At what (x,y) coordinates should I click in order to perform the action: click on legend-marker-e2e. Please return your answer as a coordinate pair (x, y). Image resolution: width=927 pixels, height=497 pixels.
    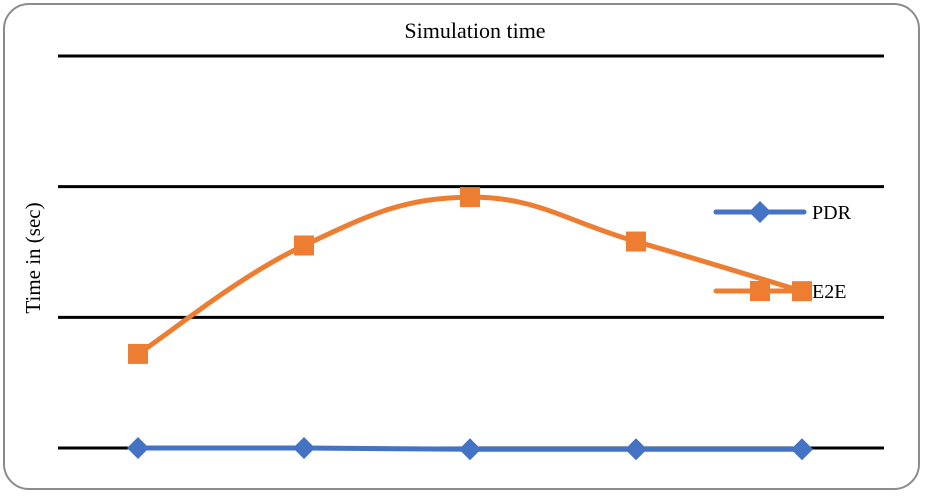
    Looking at the image, I should click on (760, 291).